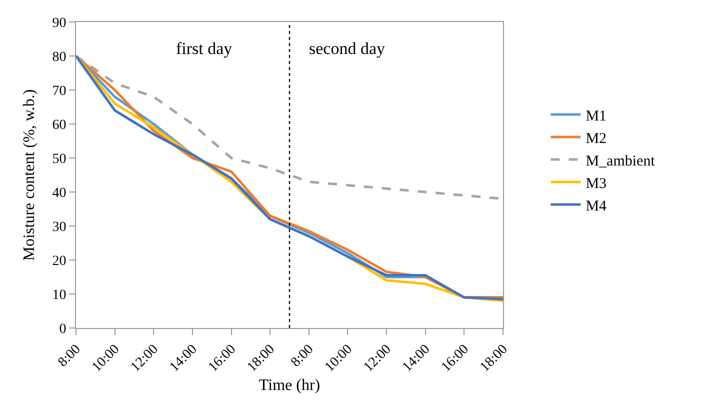 Image resolution: width=709 pixels, height=419 pixels. I want to click on y-tick-label: 80, so click(59, 57).